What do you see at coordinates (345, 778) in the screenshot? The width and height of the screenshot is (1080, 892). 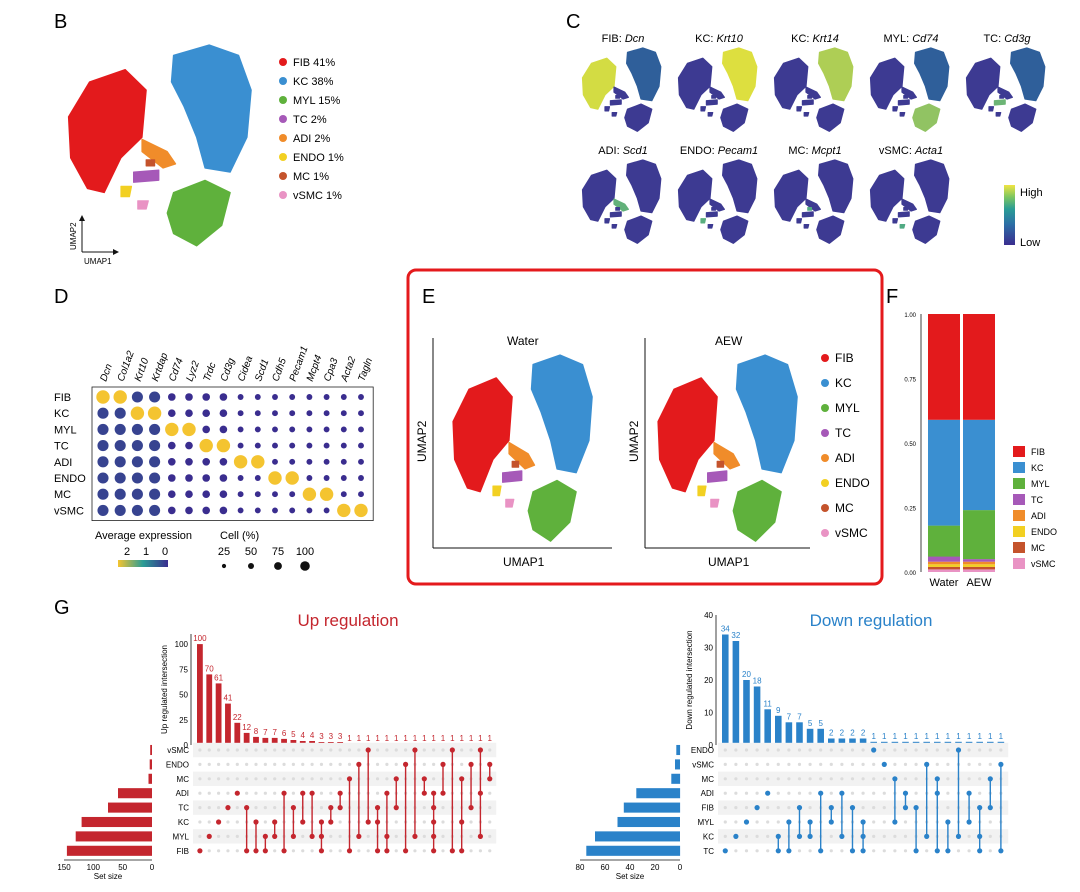 I see `upset-row-stripe` at bounding box center [345, 778].